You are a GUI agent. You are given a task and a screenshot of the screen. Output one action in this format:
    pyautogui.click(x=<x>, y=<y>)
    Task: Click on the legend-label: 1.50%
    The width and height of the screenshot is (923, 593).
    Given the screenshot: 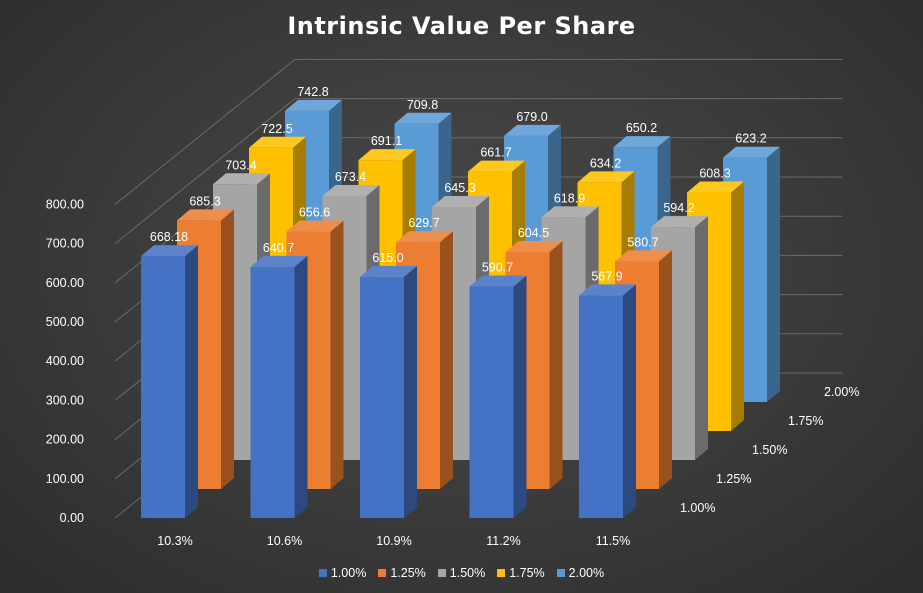 What is the action you would take?
    pyautogui.click(x=467, y=573)
    